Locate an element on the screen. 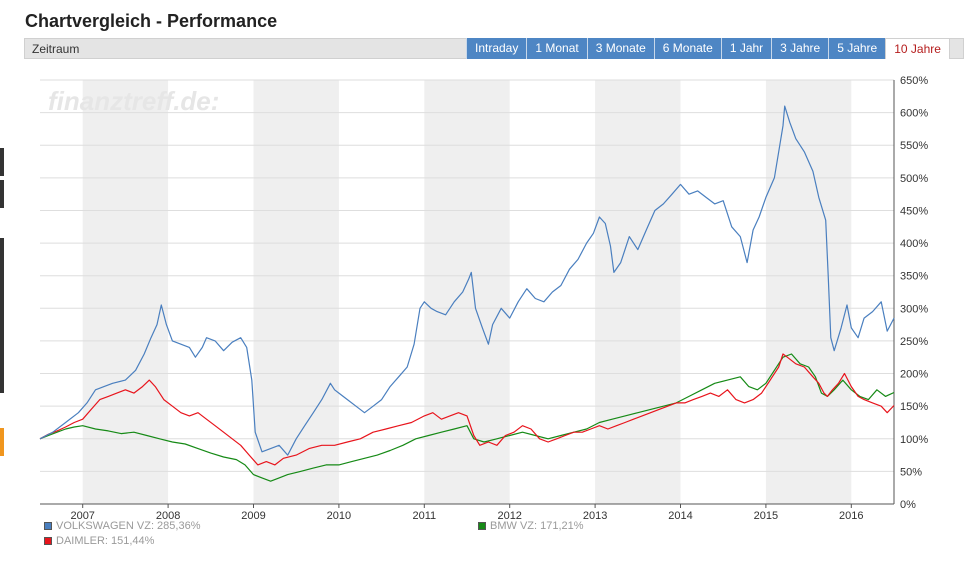 Image resolution: width=980 pixels, height=564 pixels. x-tick-label: 2007 is located at coordinates (82, 516).